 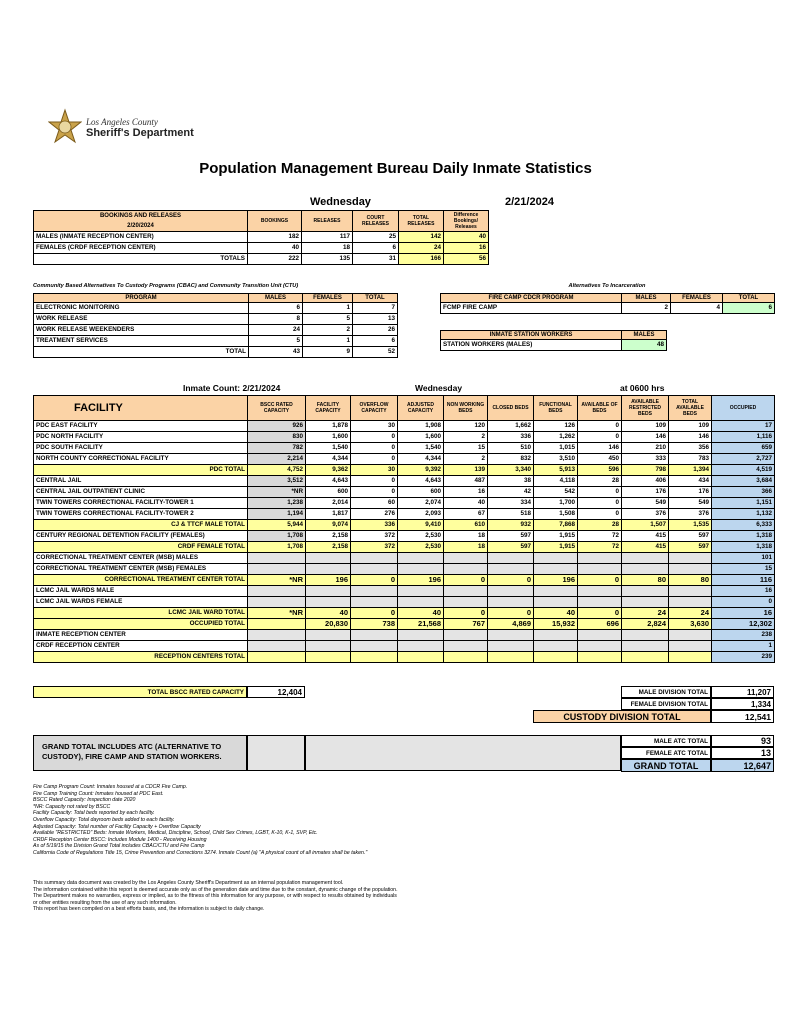 What do you see at coordinates (742, 765) in the screenshot?
I see `grand-total-value: 12,647` at bounding box center [742, 765].